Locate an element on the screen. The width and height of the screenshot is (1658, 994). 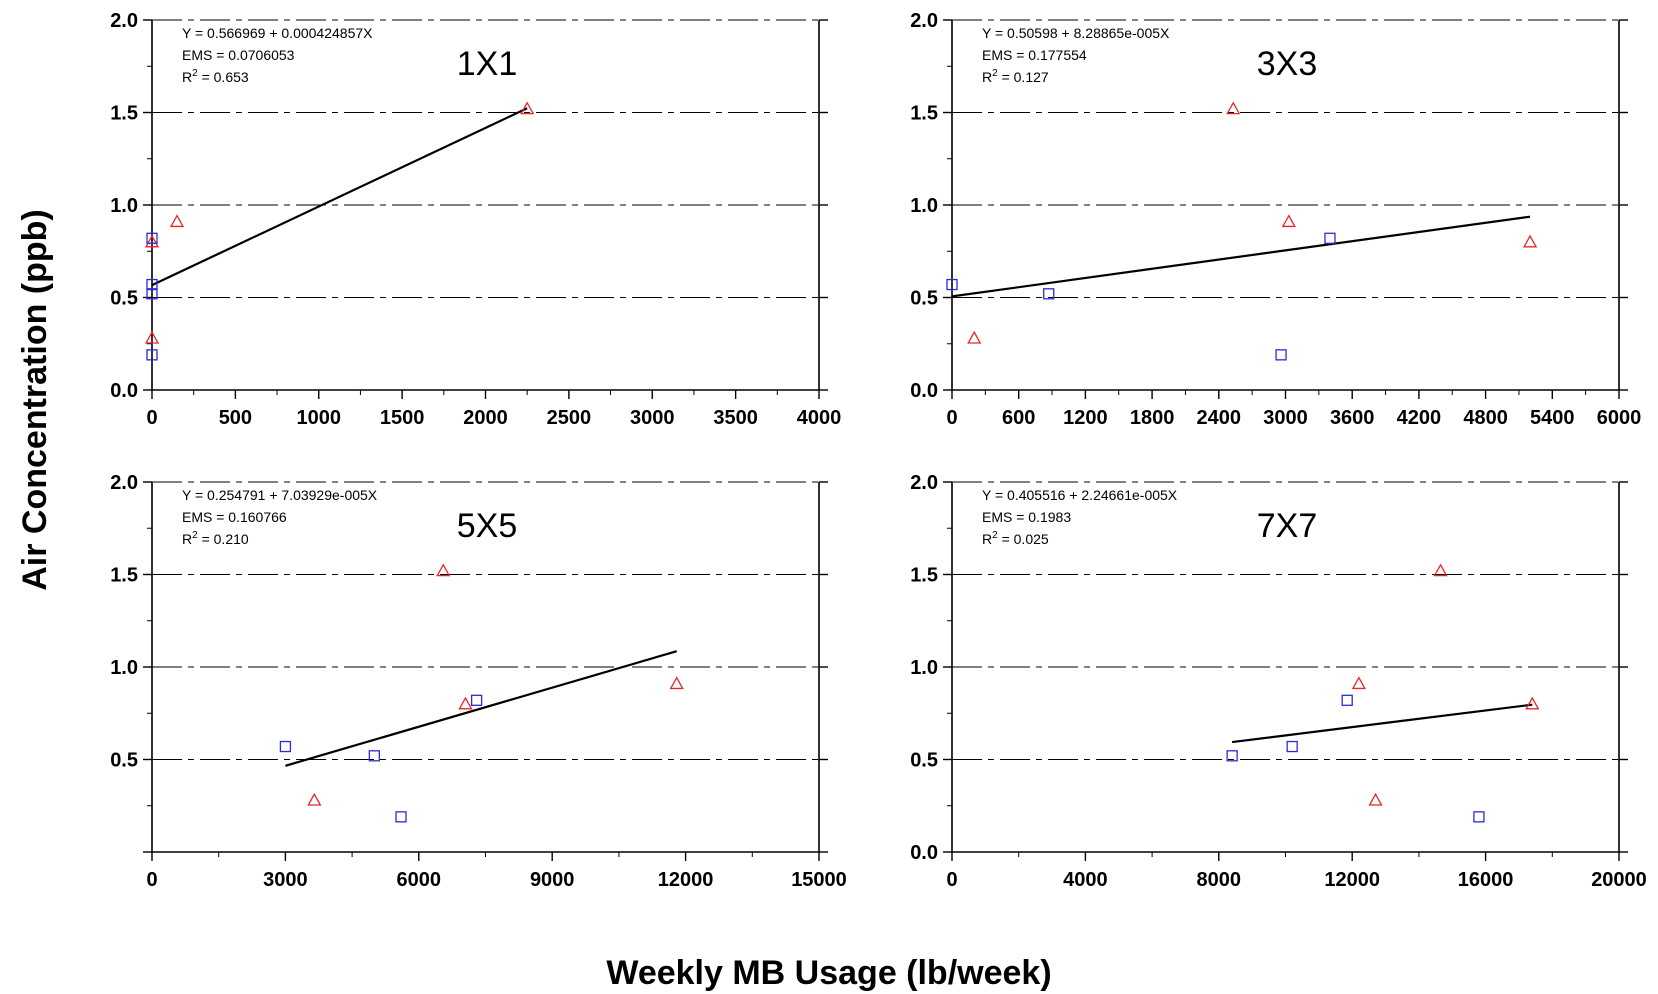
x-tick-label: 4800 is located at coordinates (1485, 418).